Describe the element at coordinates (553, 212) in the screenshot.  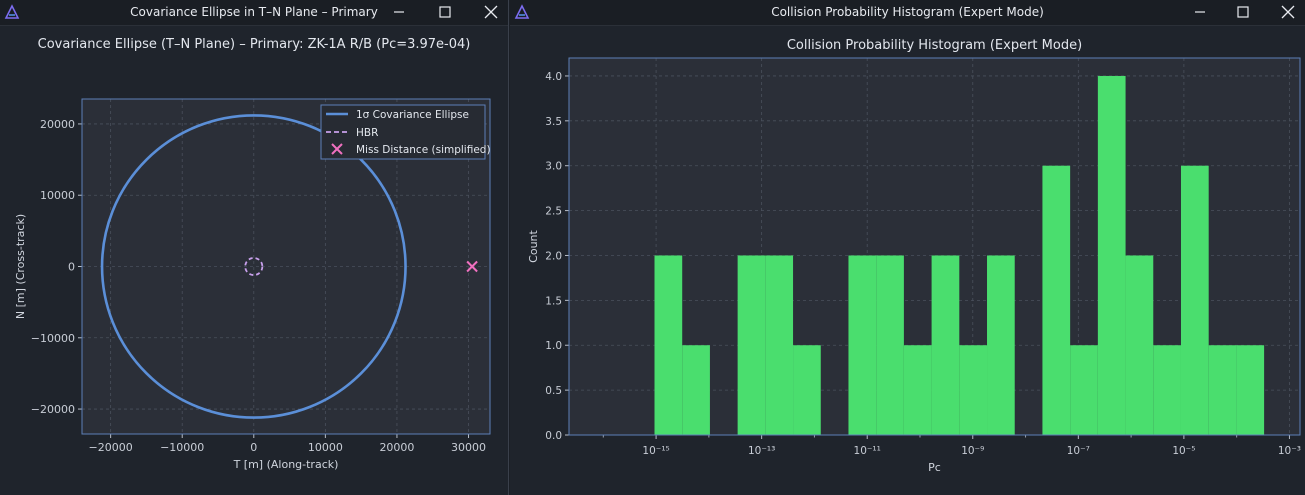
I see `y-tick-label: 2.5` at that location.